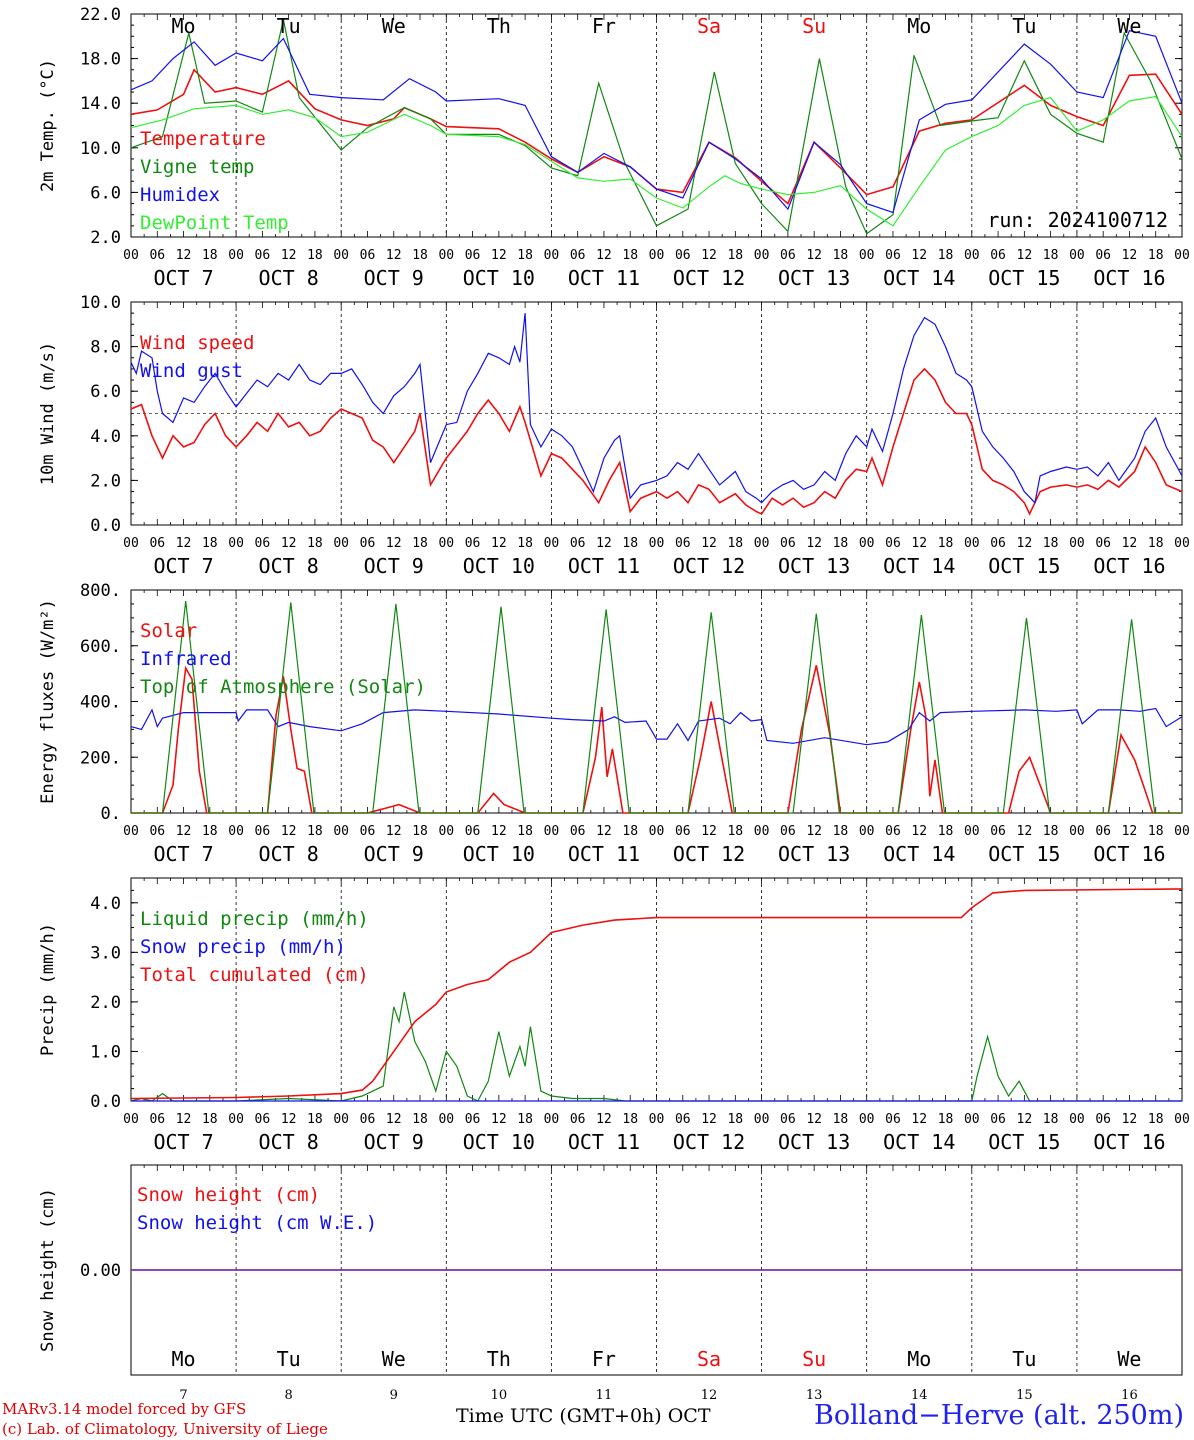 This screenshot has height=1440, width=1194. Describe the element at coordinates (604, 1395) in the screenshot. I see `day-number-label: 11` at that location.